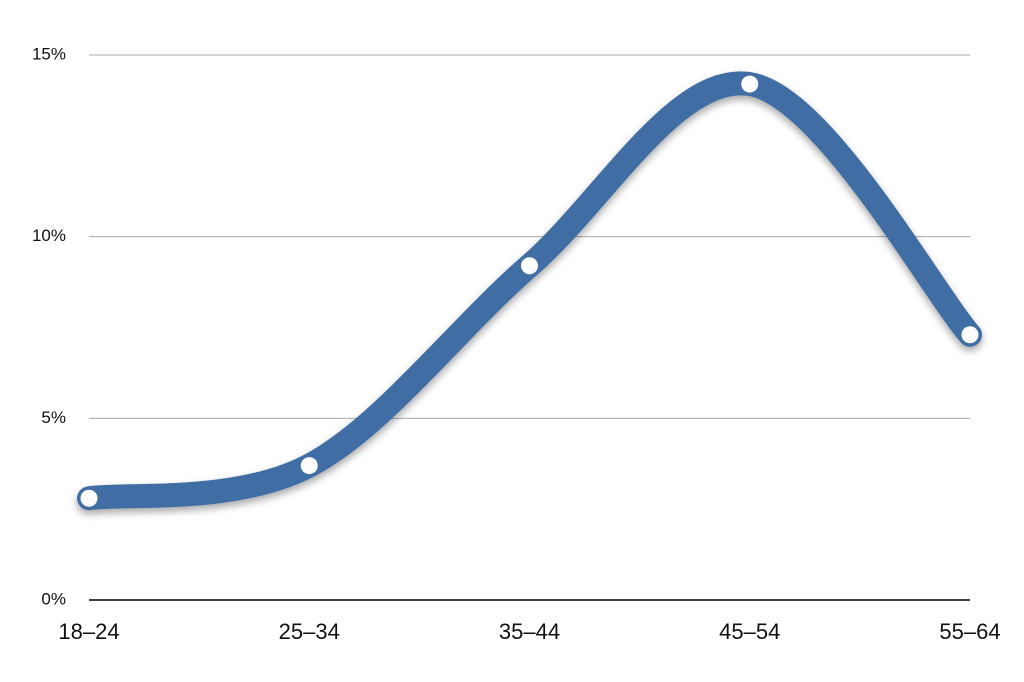  What do you see at coordinates (88, 631) in the screenshot?
I see `x-tick-label: 18–24` at bounding box center [88, 631].